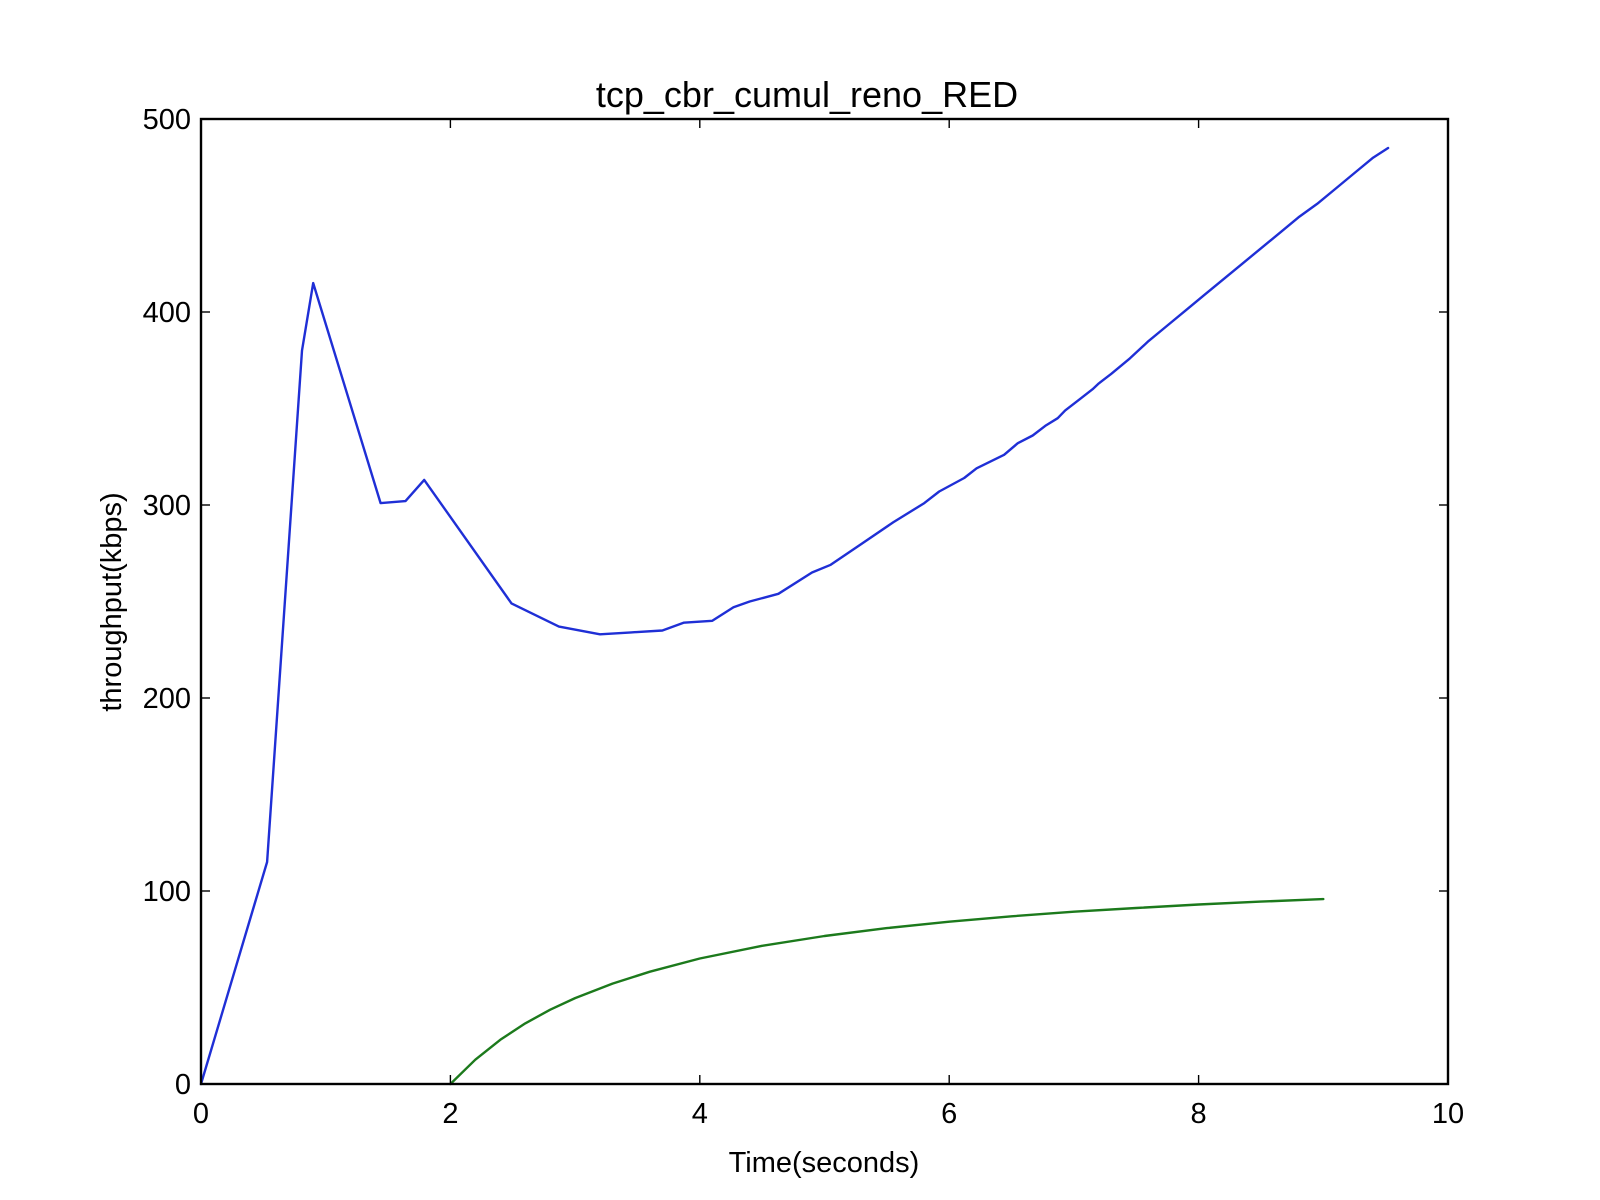  What do you see at coordinates (167, 892) in the screenshot?
I see `y-tick-label: 100` at bounding box center [167, 892].